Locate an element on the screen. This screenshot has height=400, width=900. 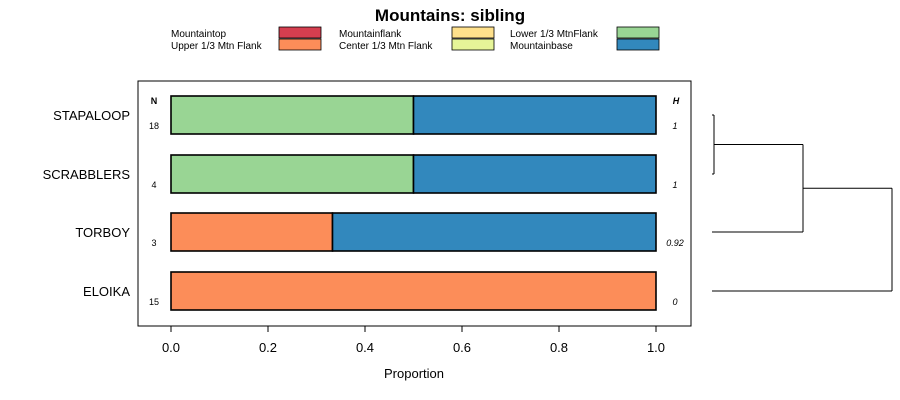
category-label-scrabblers: SCRABBLERS is located at coordinates (87, 174).